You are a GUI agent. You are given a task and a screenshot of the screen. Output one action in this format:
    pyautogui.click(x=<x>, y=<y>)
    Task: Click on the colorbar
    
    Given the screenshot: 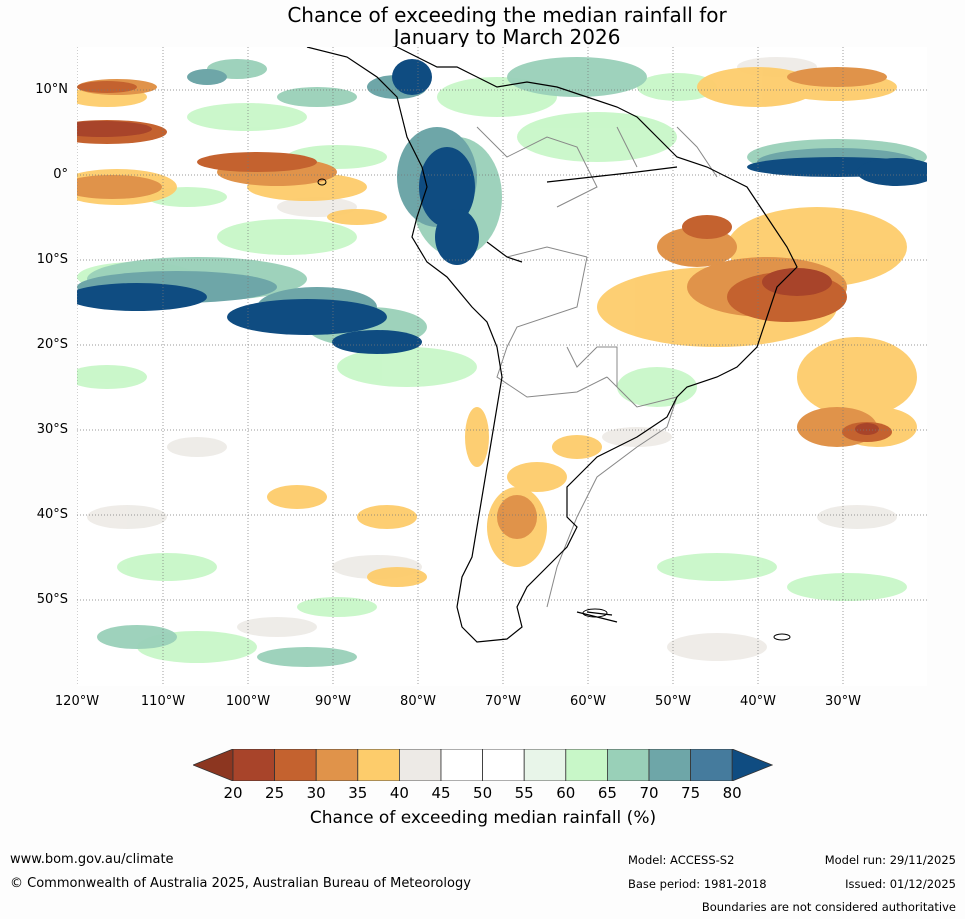 What is the action you would take?
    pyautogui.click(x=482, y=766)
    